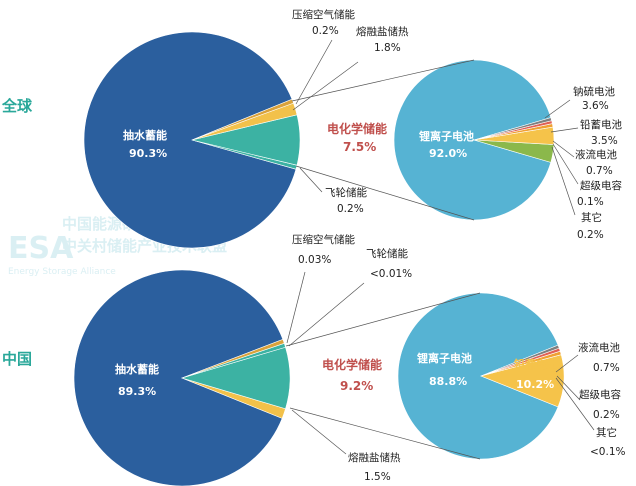  I want to click on global-lithium-label: 锂离子电池, so click(446, 136).